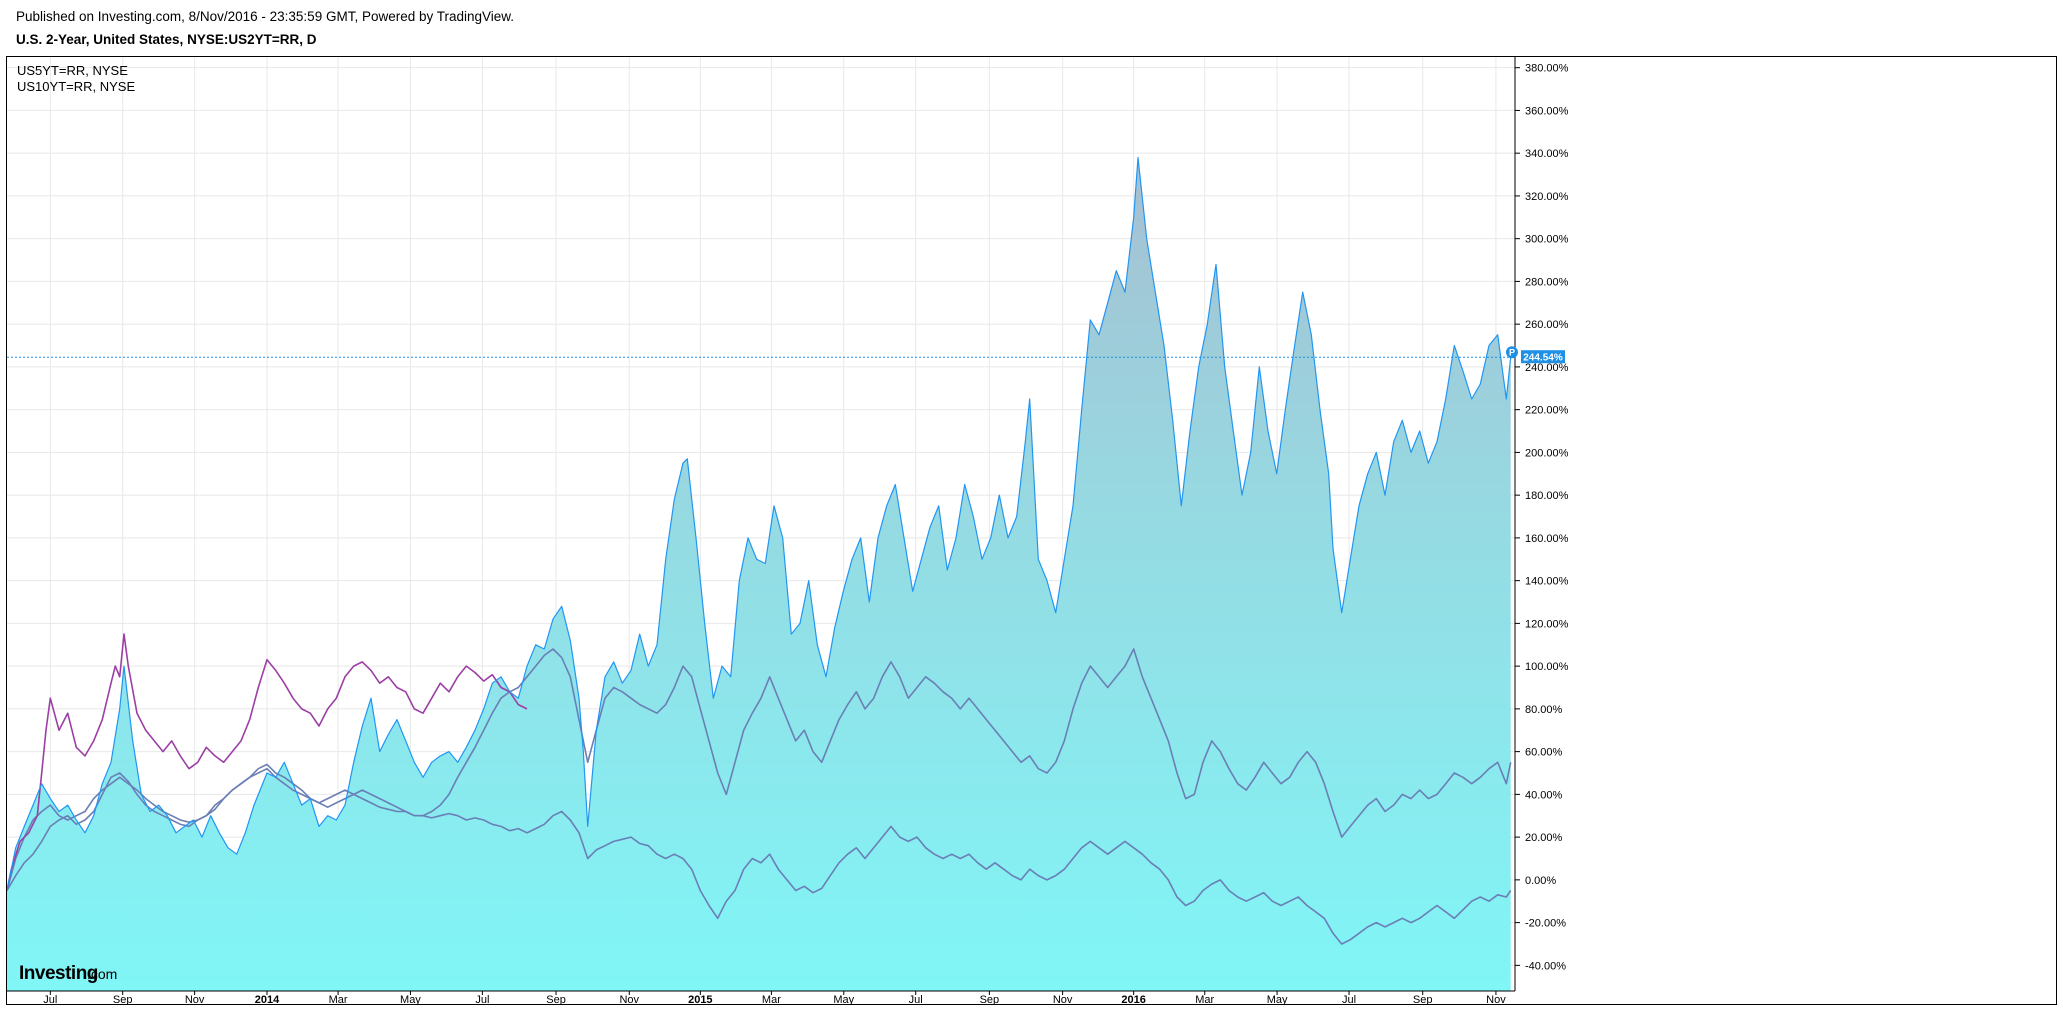  What do you see at coordinates (1544, 795) in the screenshot?
I see `y-tick-label: 40.00%` at bounding box center [1544, 795].